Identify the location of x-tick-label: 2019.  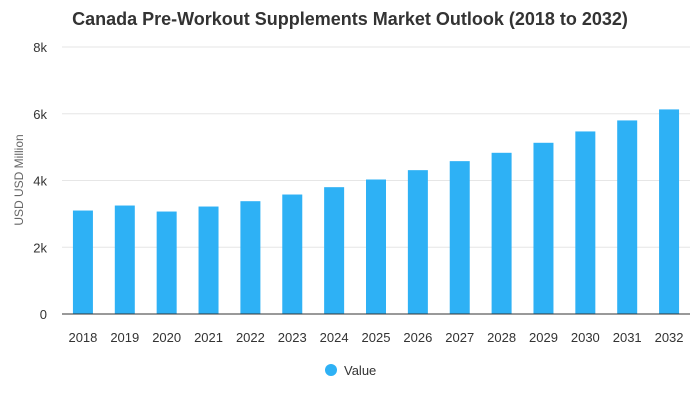
(124, 337).